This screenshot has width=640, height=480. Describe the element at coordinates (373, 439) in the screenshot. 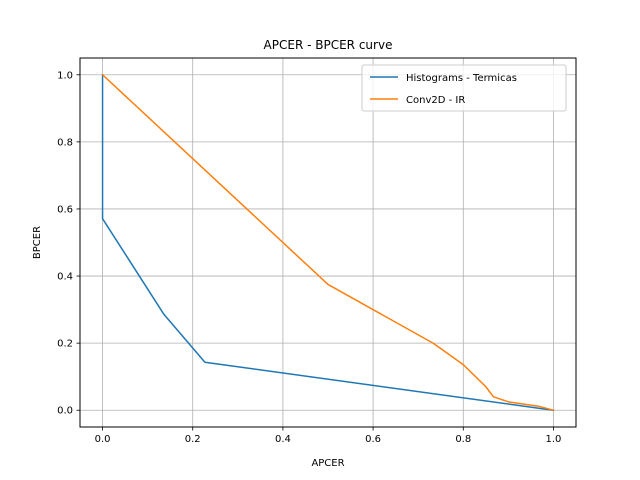

I see `x-tick-label: 0.6` at that location.